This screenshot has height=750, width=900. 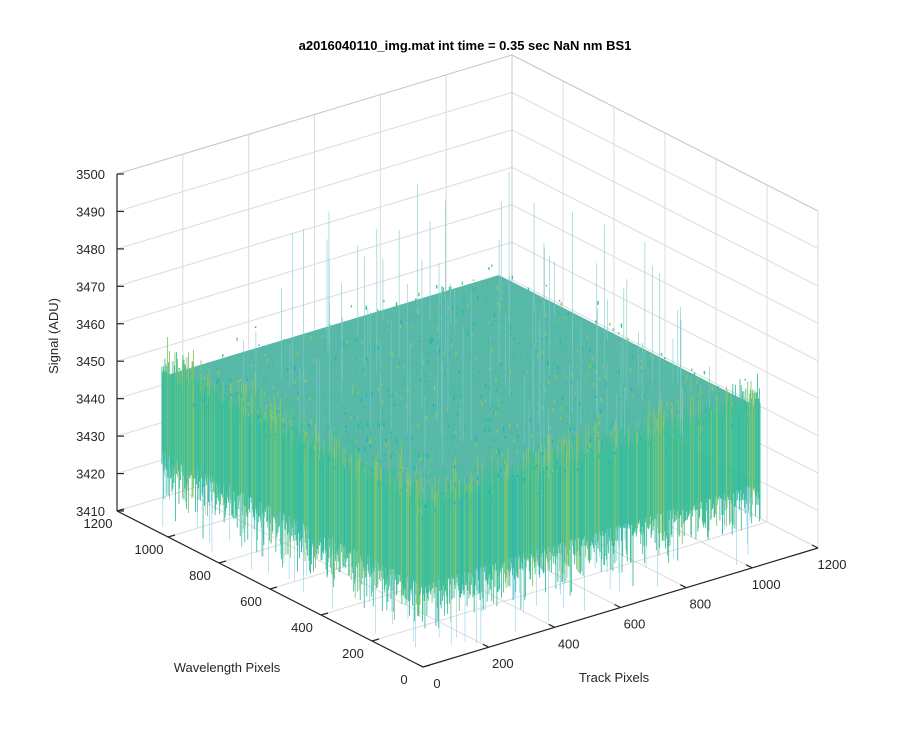 I want to click on x-tick, so click(x=815, y=546).